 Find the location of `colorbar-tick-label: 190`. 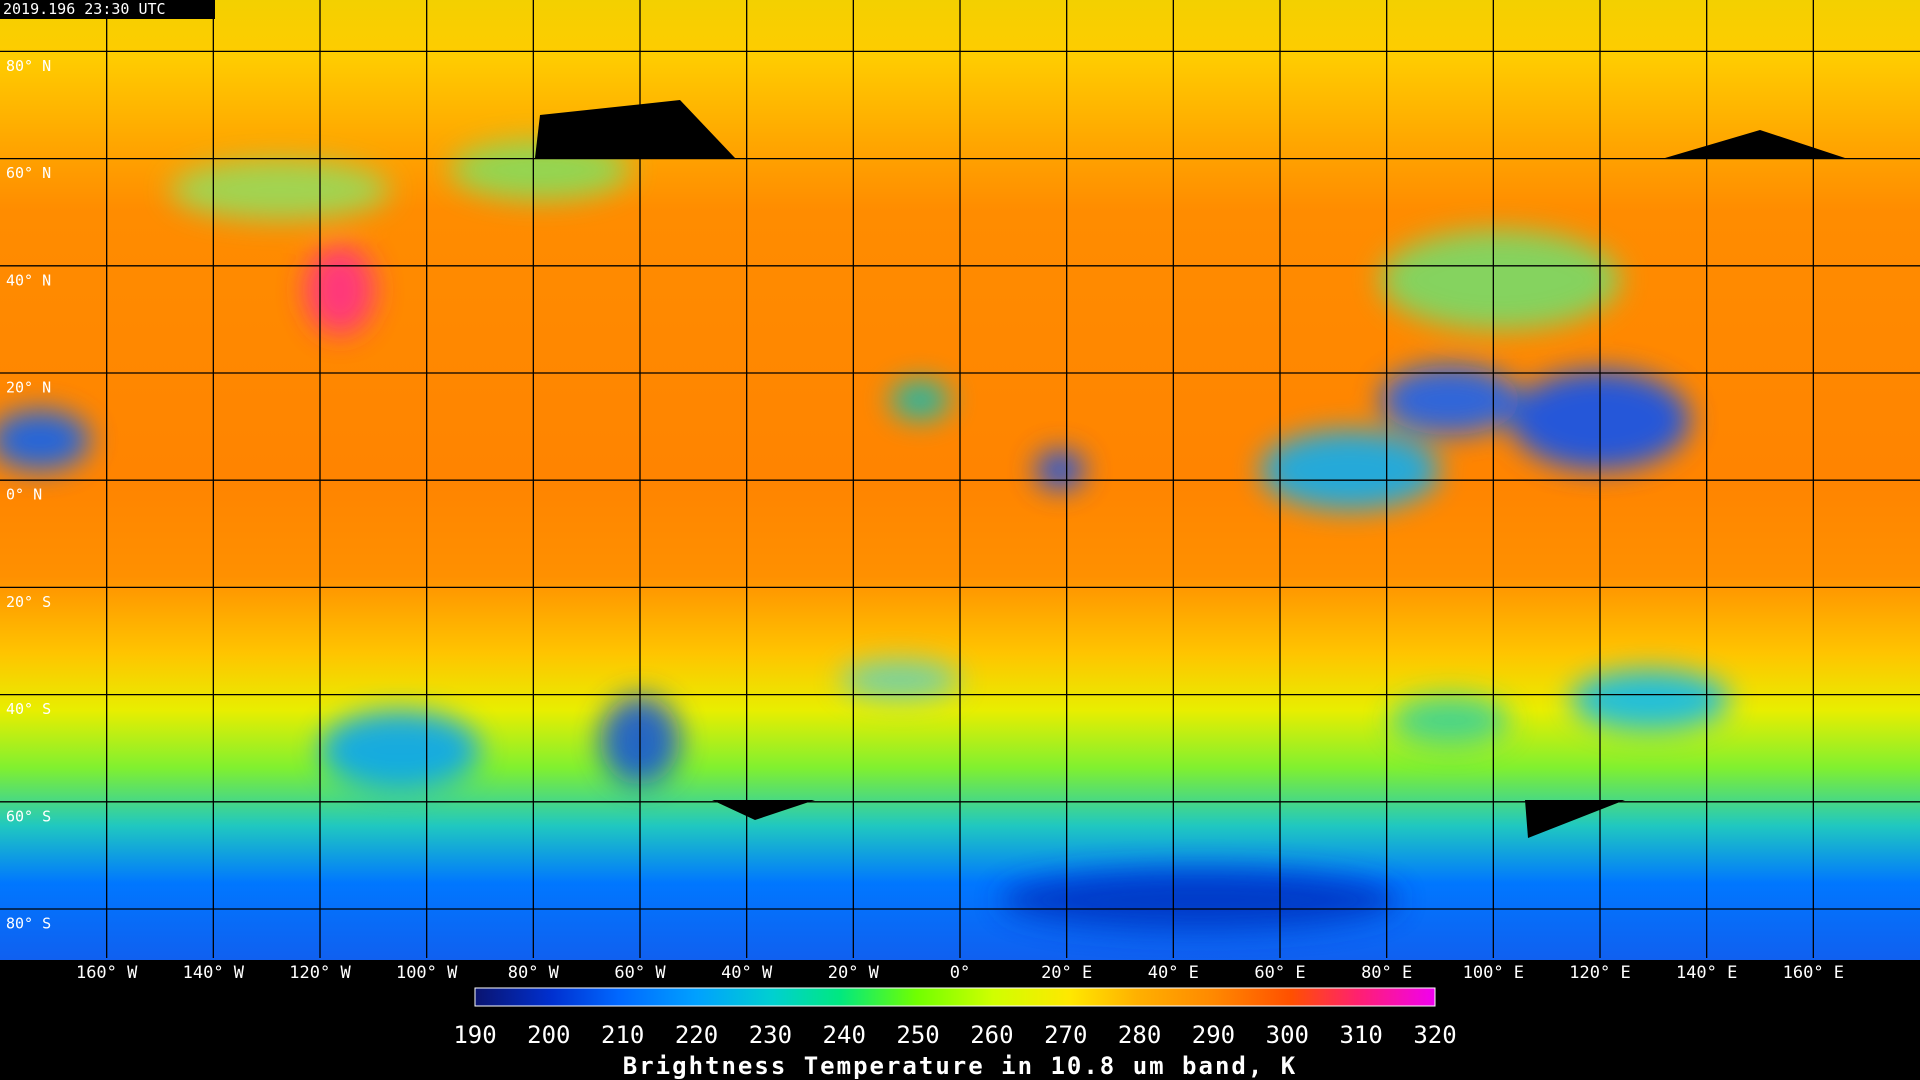

colorbar-tick-label: 190 is located at coordinates (474, 1035).